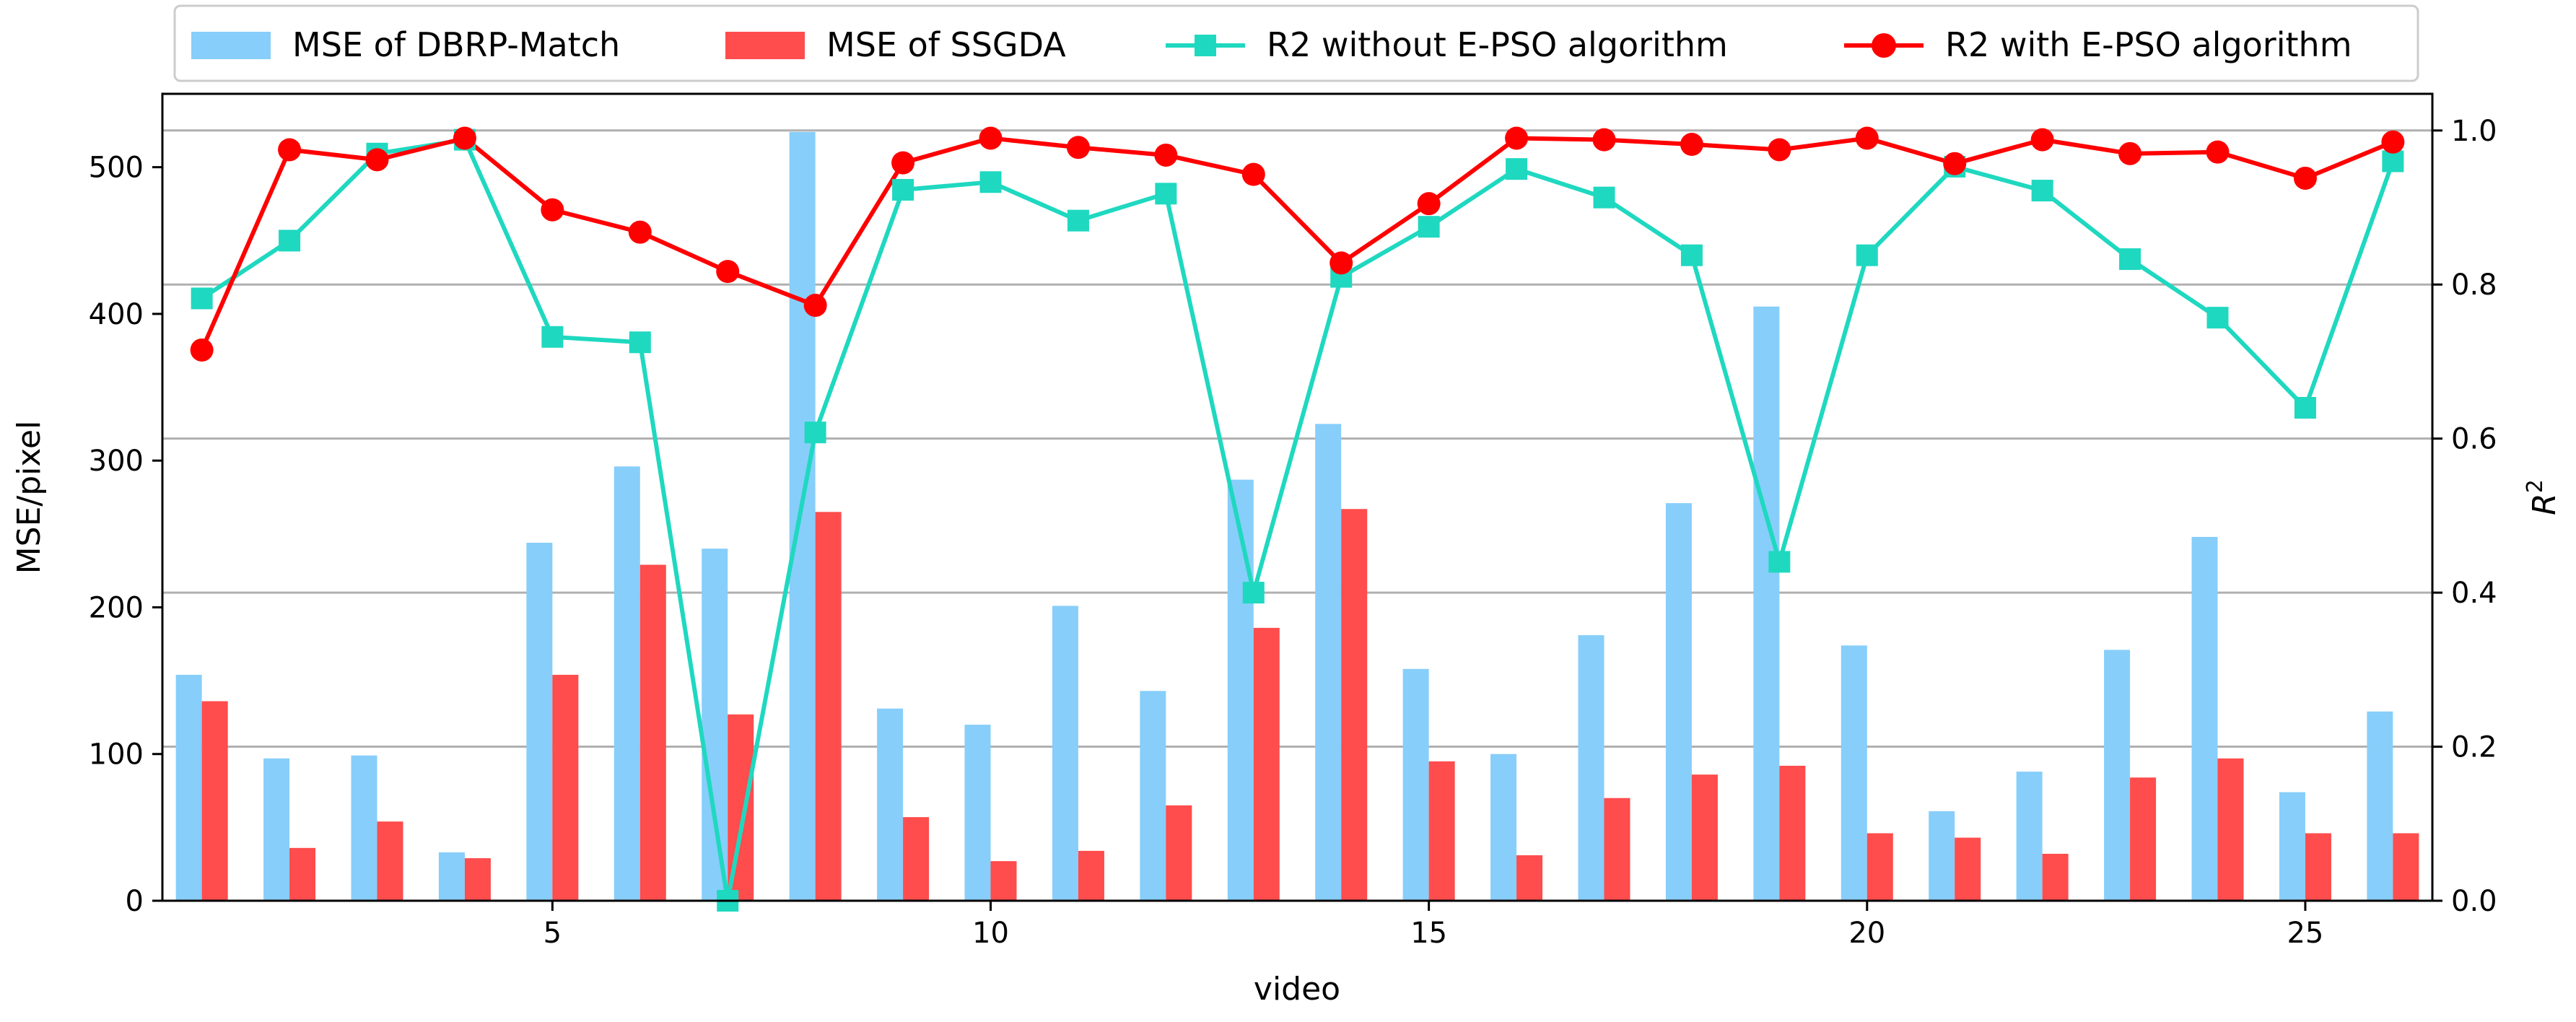  I want to click on right-y-tick-label: 1.0, so click(2474, 131).